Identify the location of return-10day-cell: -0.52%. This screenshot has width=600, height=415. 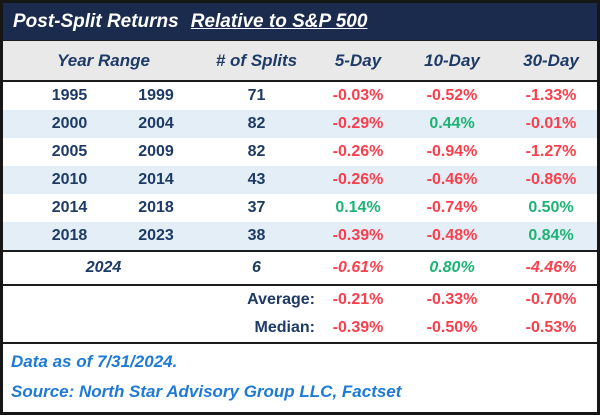
(452, 95).